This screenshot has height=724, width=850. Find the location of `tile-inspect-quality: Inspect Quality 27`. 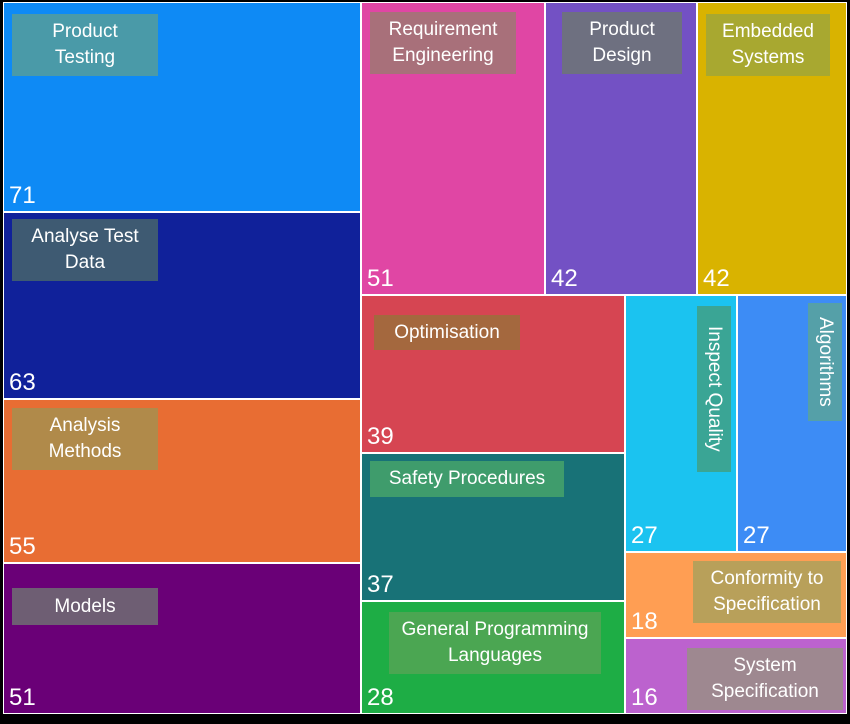

tile-inspect-quality: Inspect Quality 27 is located at coordinates (681, 423).